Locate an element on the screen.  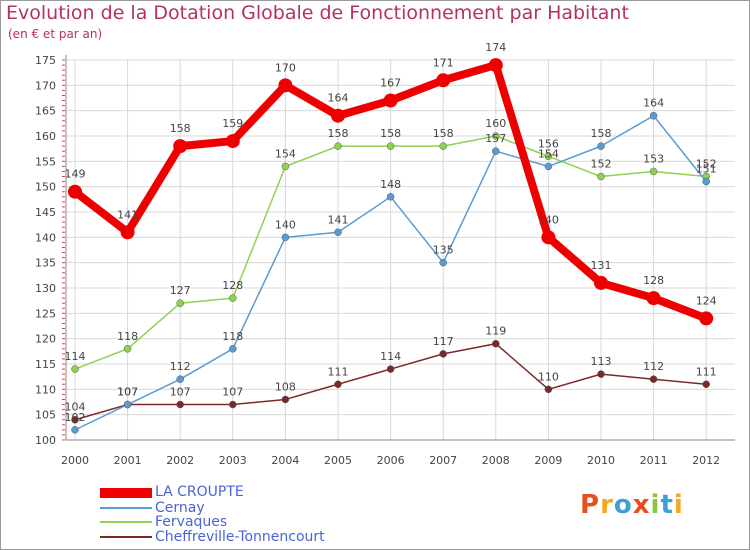
data-label: 110 is located at coordinates (548, 376).